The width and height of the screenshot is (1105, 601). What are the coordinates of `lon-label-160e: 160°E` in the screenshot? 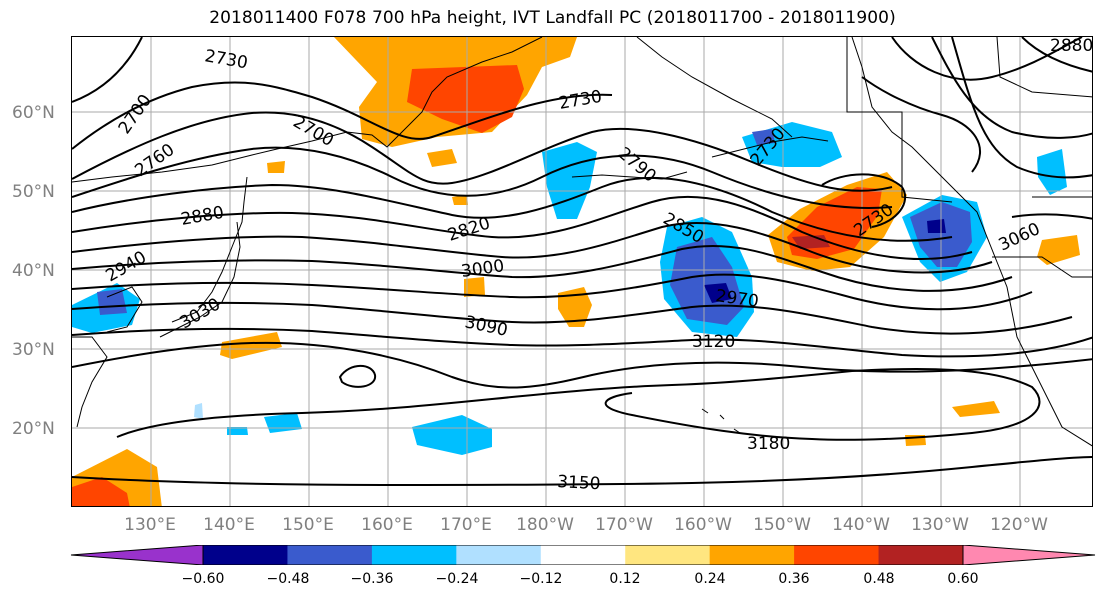 It's located at (387, 525).